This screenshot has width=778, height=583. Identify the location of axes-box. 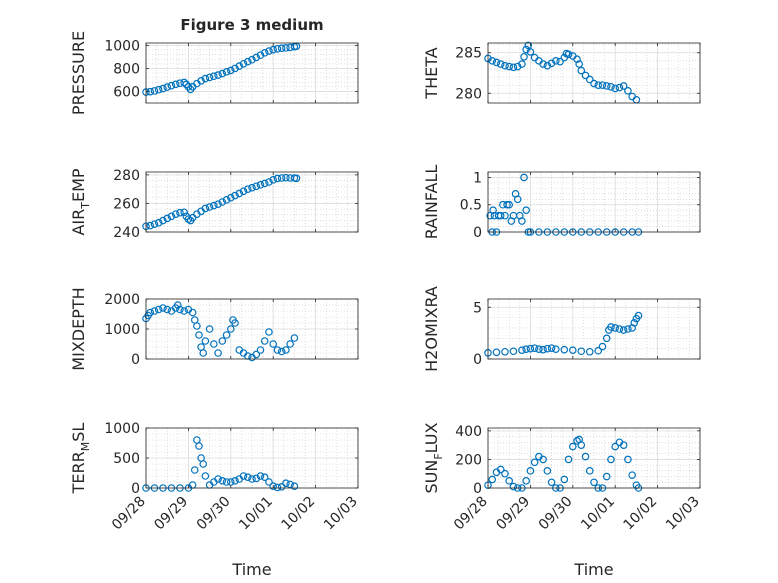
(252, 202).